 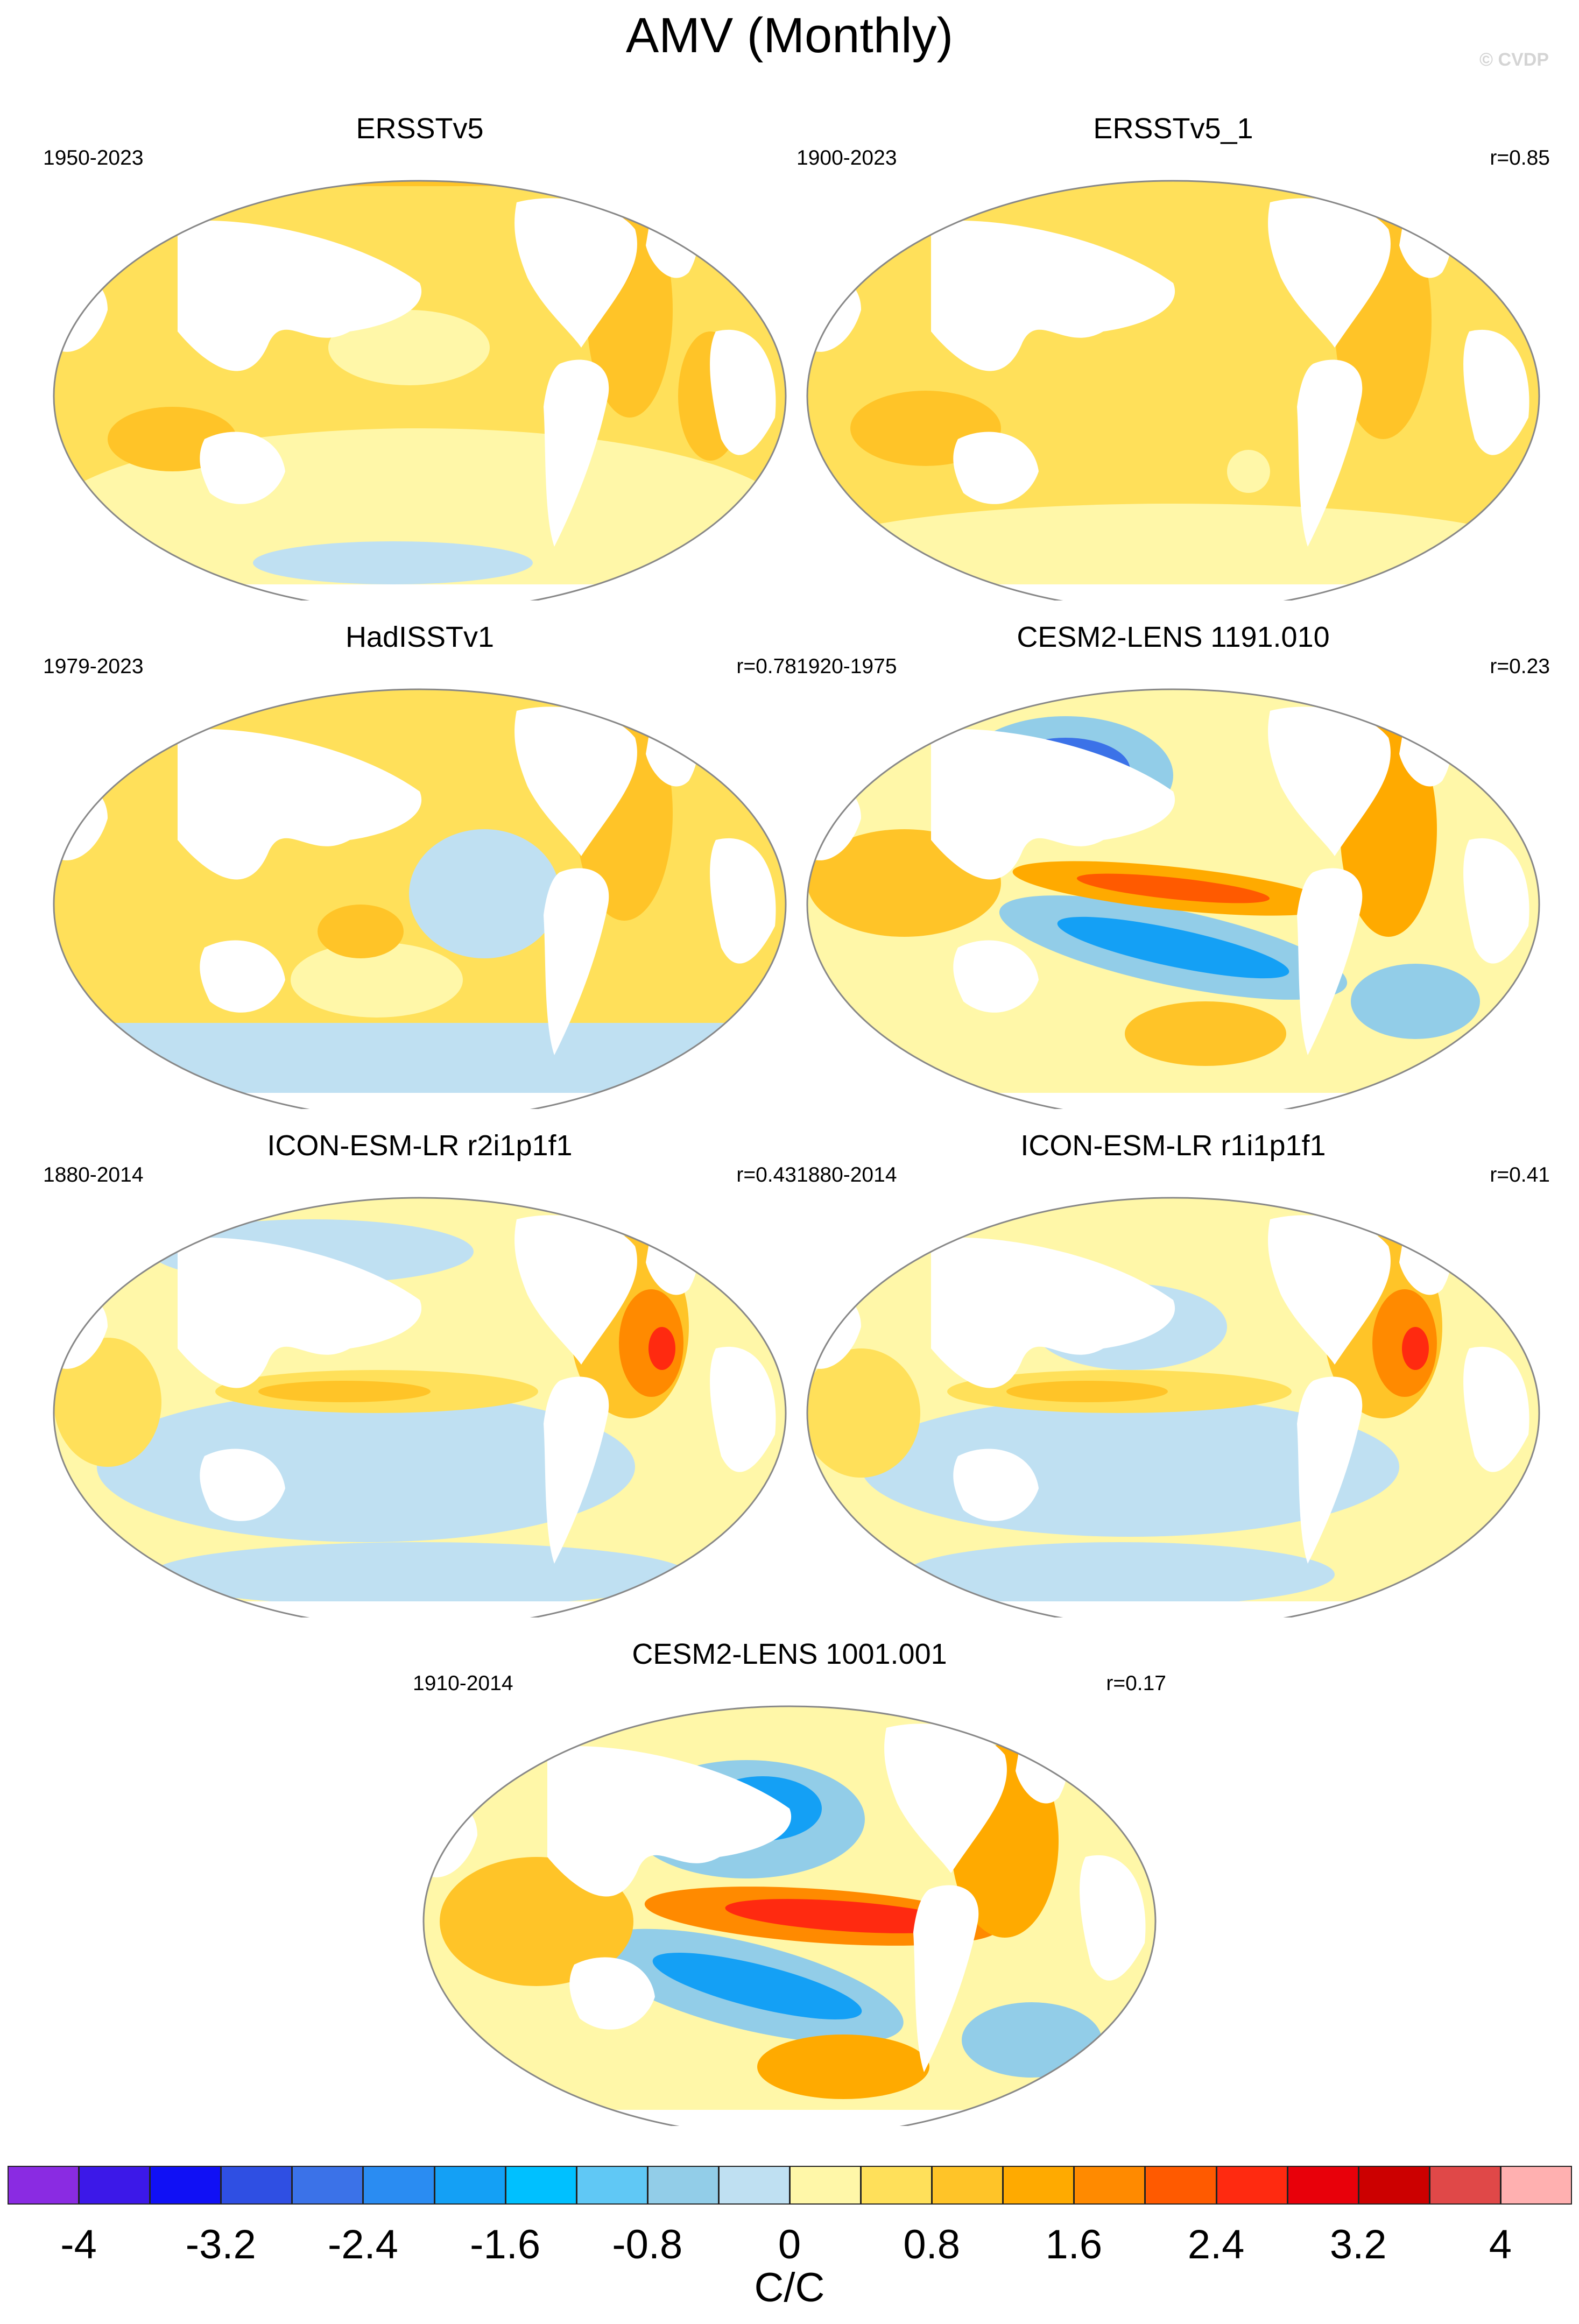 I want to click on panel-ersstv5-1: ERSSTv5_1 1900-2023 r=0.85, so click(x=1173, y=359).